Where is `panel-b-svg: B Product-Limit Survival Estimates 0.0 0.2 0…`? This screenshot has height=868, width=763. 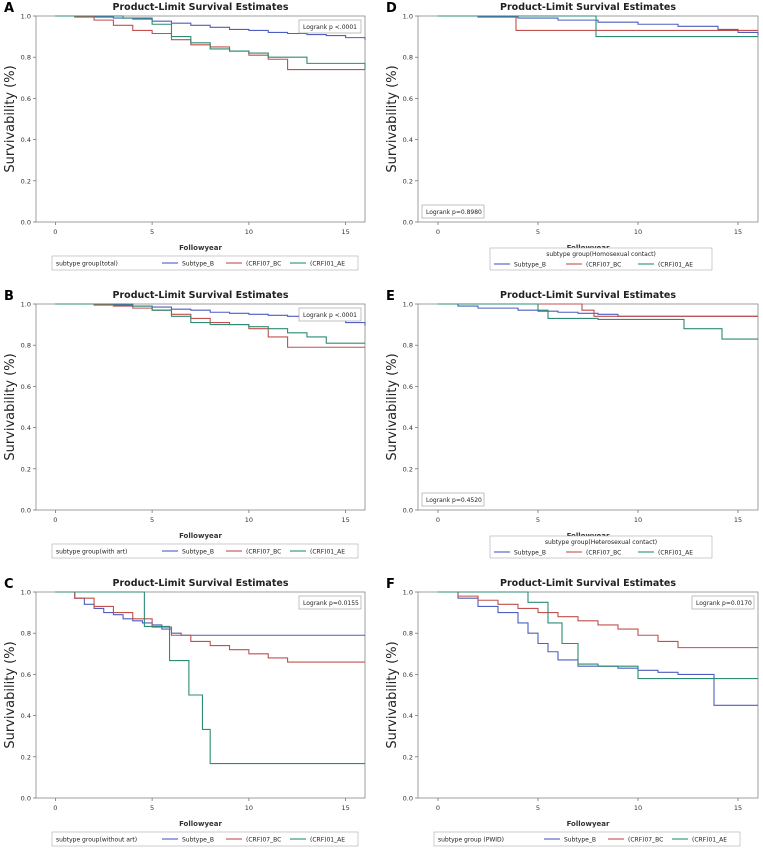
panel-b-svg: B Product-Limit Survival Estimates 0.0 0.2 0… is located at coordinates (184, 424).